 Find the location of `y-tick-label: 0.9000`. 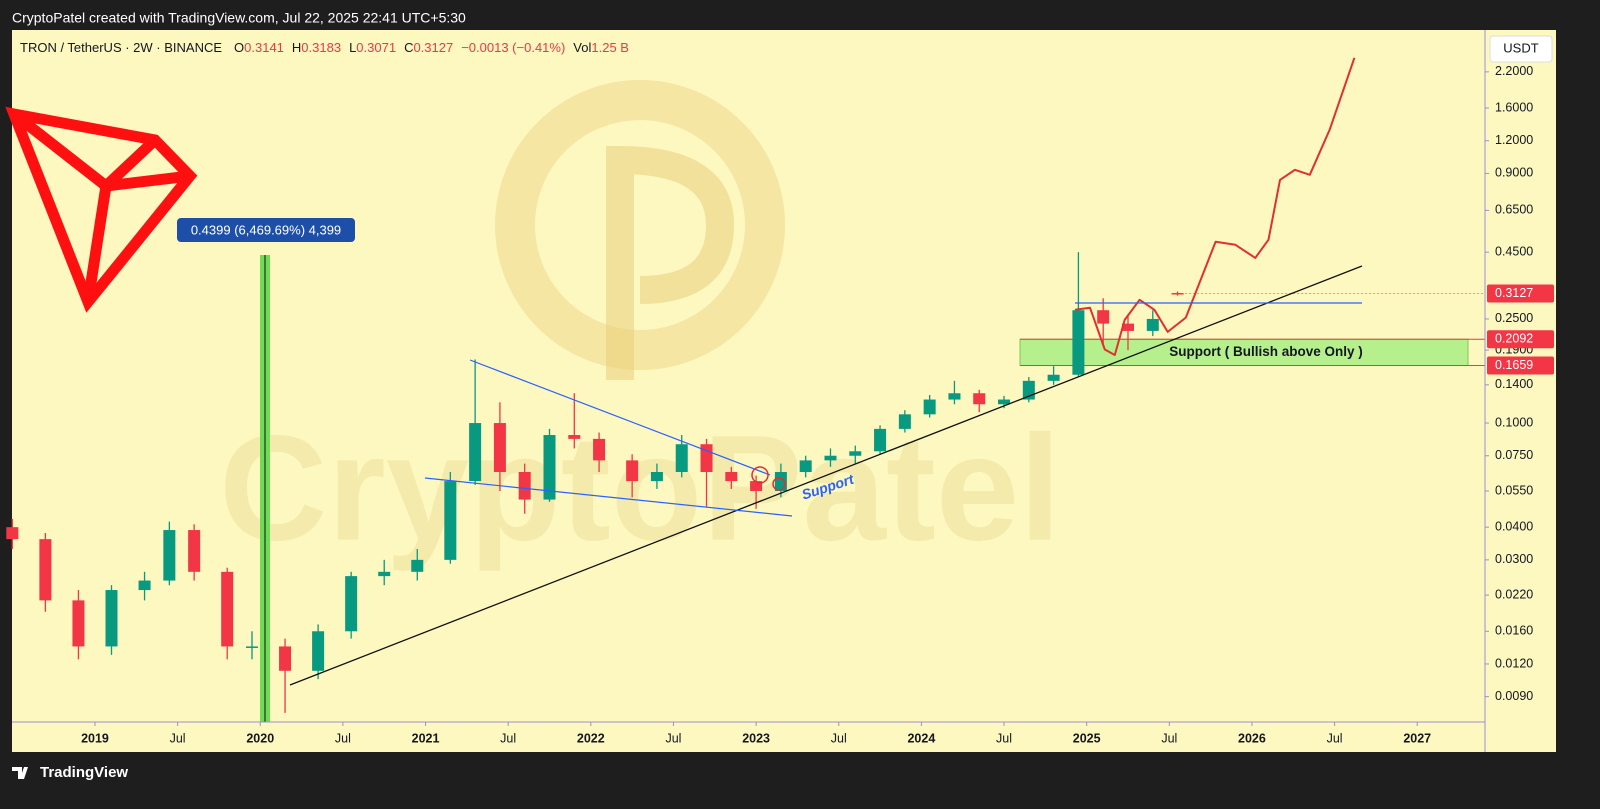

y-tick-label: 0.9000 is located at coordinates (1514, 173).